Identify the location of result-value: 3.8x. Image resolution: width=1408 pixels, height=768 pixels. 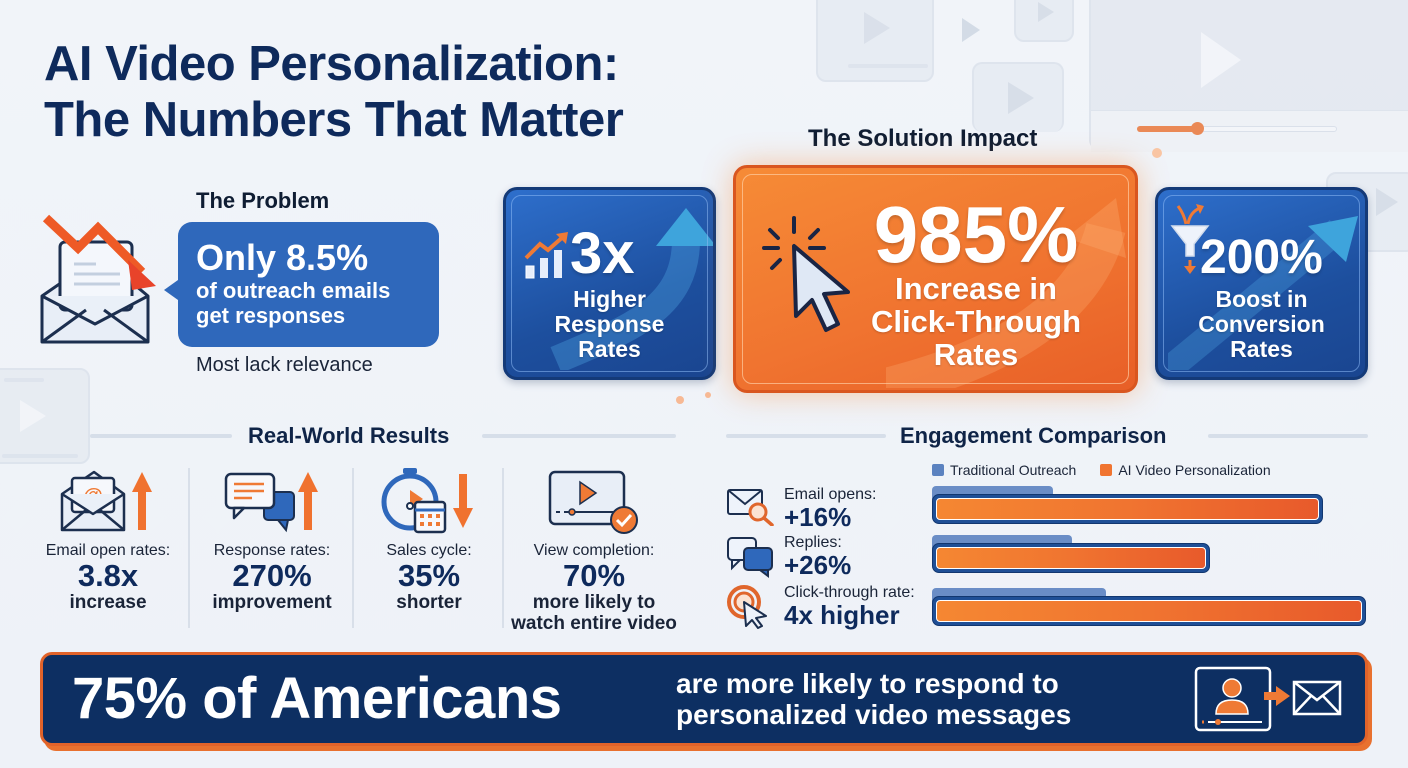
(108, 575).